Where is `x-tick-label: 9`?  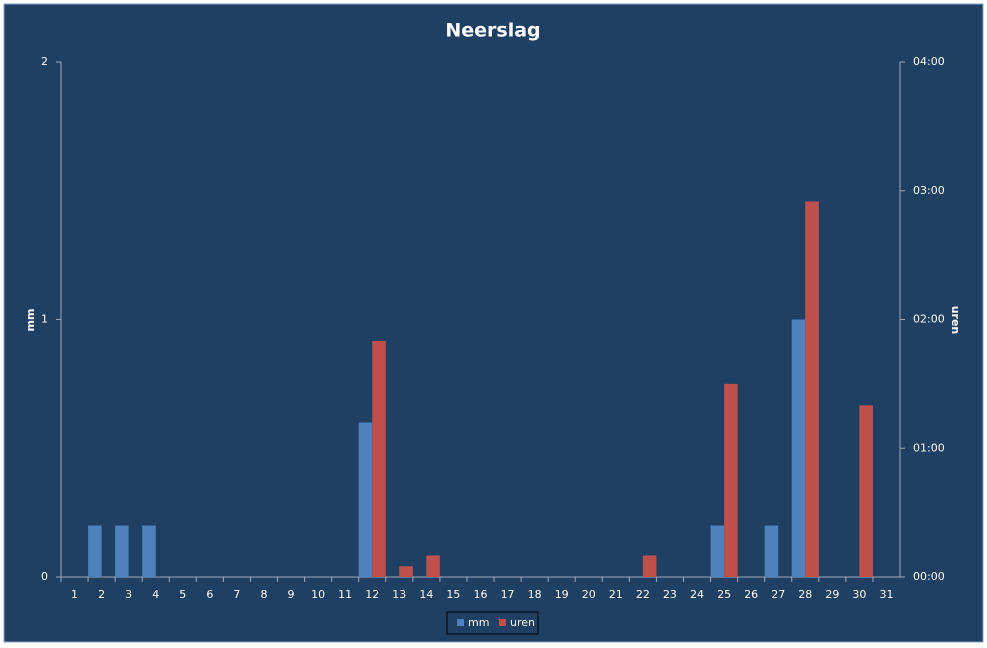 x-tick-label: 9 is located at coordinates (291, 594).